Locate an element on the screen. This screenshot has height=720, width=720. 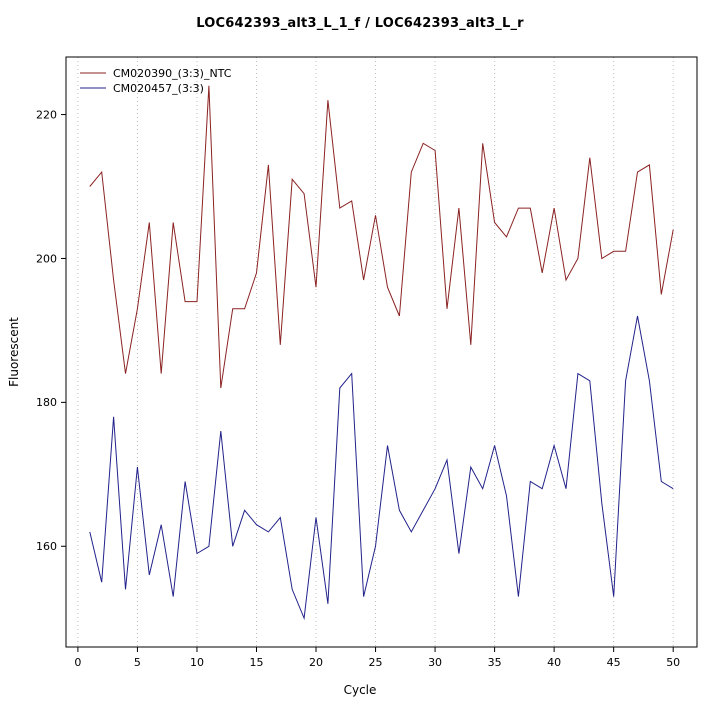
x-tick-label: 40 is located at coordinates (554, 662).